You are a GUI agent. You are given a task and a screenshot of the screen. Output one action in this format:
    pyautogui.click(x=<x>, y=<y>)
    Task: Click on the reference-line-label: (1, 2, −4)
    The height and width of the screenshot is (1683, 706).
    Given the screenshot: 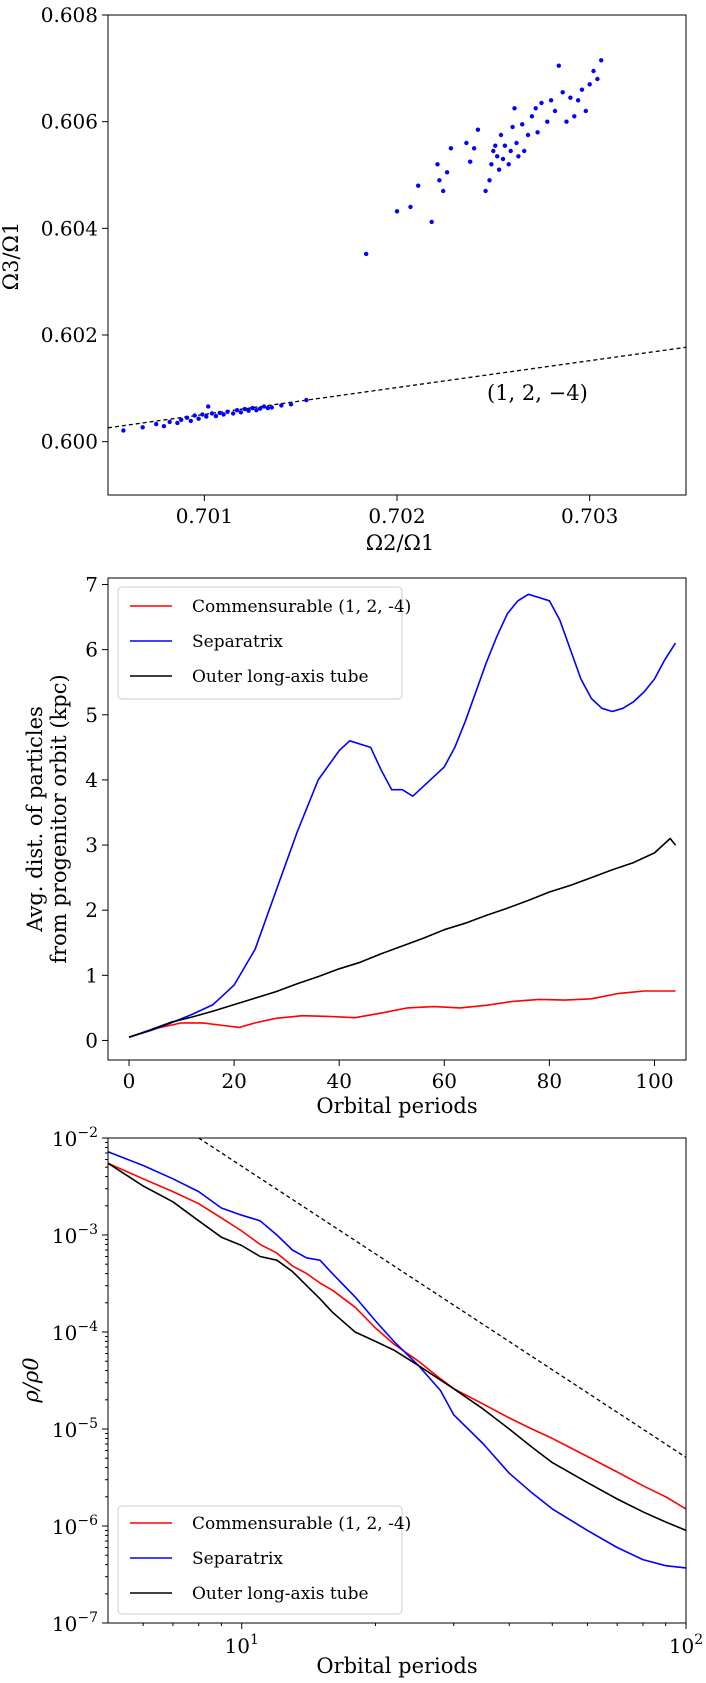 What is the action you would take?
    pyautogui.click(x=537, y=393)
    